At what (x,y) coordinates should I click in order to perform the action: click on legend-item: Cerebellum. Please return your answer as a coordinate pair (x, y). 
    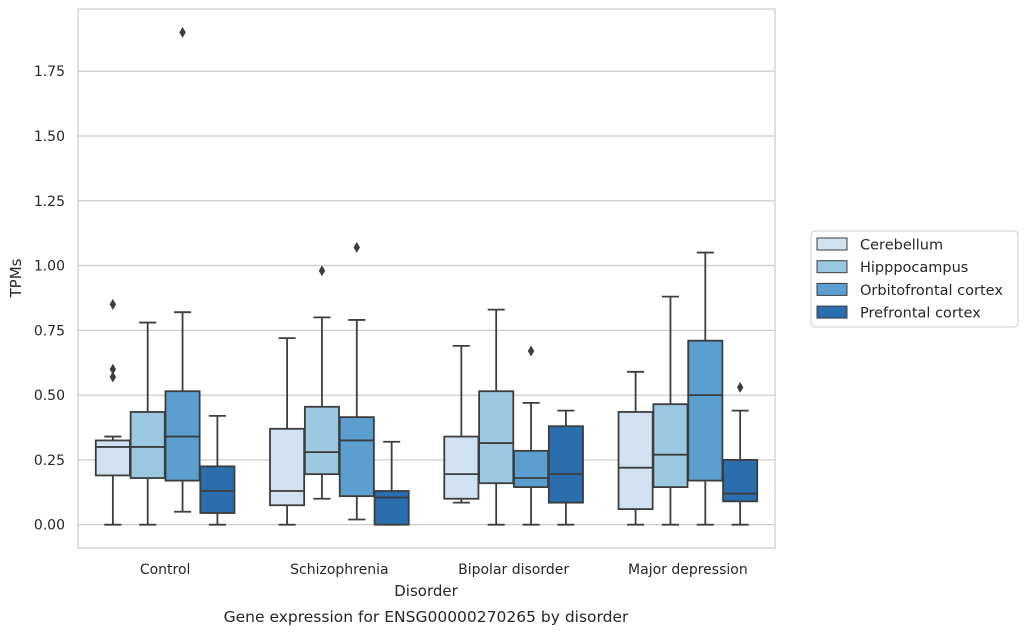
    Looking at the image, I should click on (879, 245).